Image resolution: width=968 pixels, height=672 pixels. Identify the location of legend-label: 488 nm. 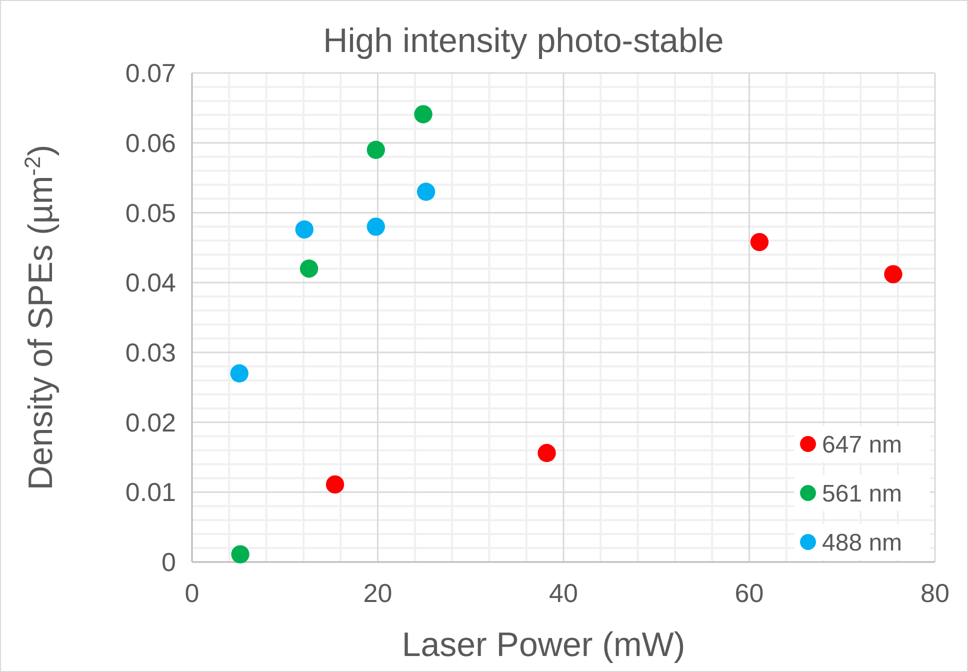
(862, 542).